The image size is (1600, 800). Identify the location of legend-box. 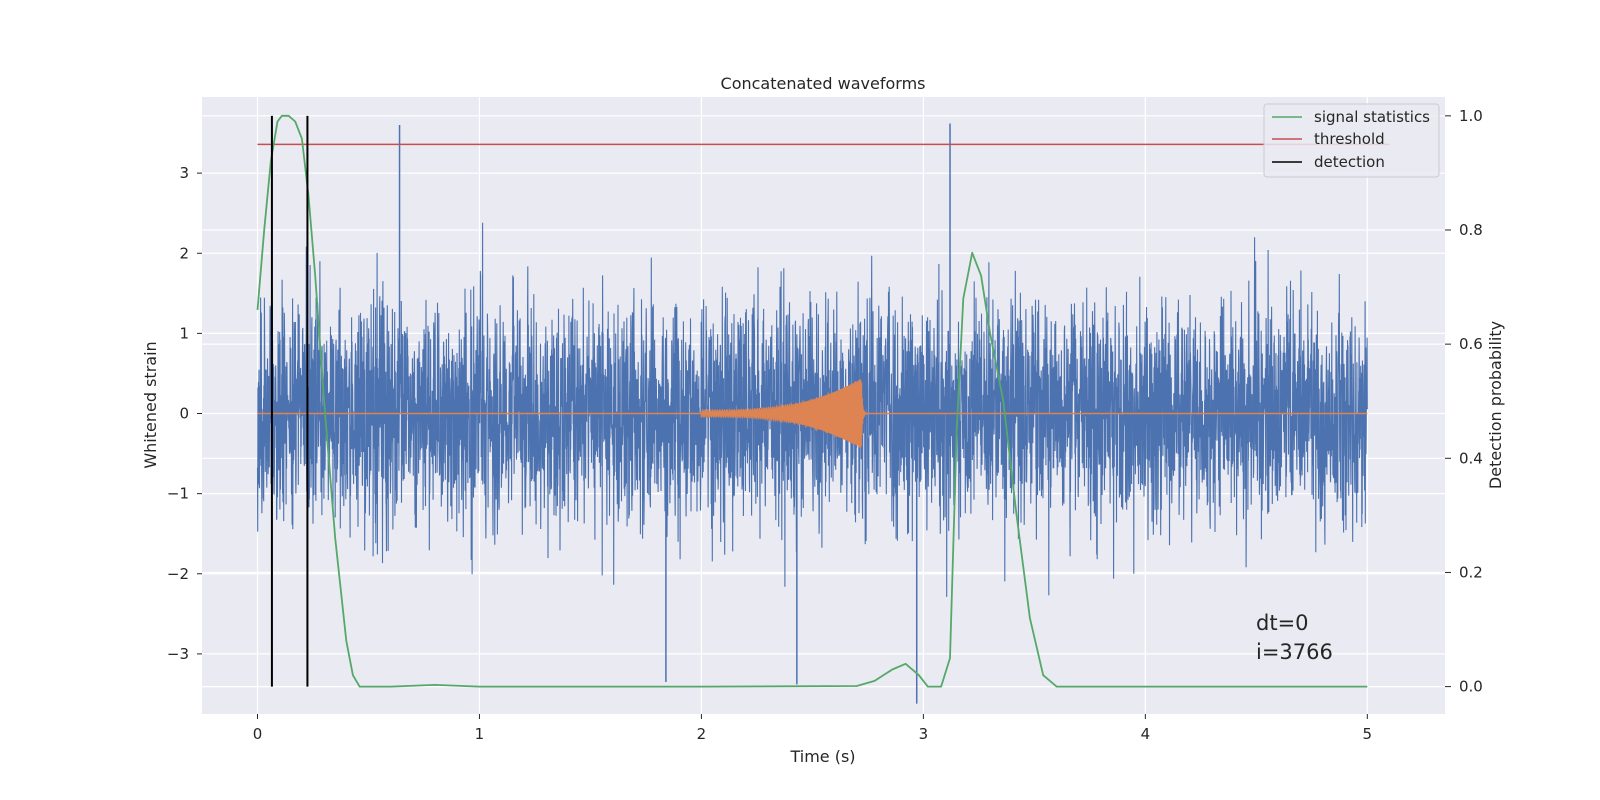
(1351, 140).